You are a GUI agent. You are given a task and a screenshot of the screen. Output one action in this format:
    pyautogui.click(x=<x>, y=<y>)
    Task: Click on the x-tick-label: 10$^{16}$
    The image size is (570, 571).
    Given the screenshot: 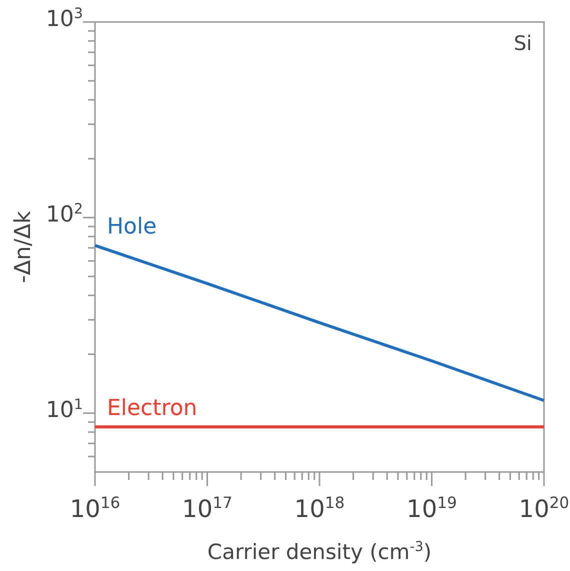 What is the action you would take?
    pyautogui.click(x=95, y=508)
    